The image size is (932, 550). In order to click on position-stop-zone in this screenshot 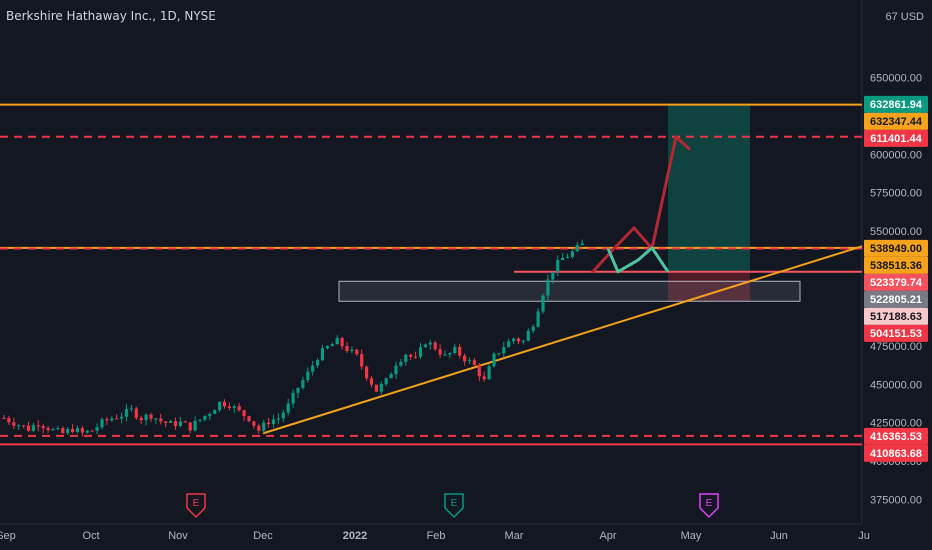, I will do `click(709, 287)`.